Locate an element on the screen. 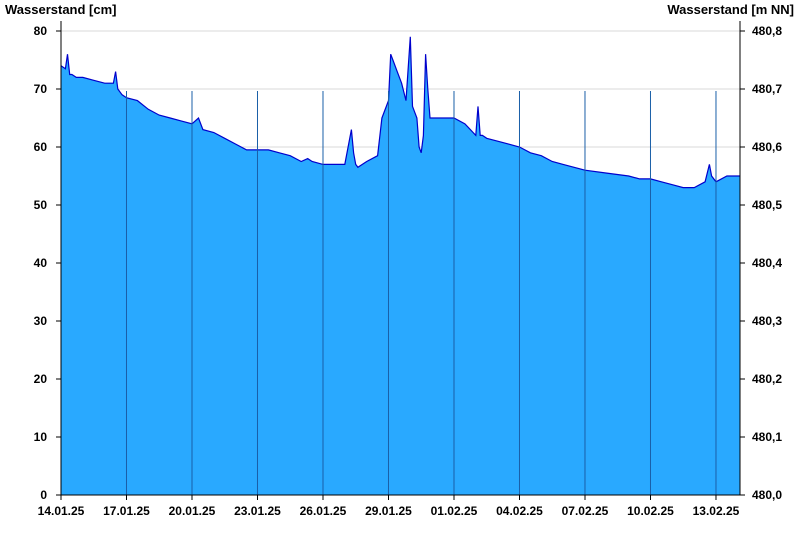 This screenshot has height=550, width=800. x-tick-label: 17.01.25 is located at coordinates (126, 511).